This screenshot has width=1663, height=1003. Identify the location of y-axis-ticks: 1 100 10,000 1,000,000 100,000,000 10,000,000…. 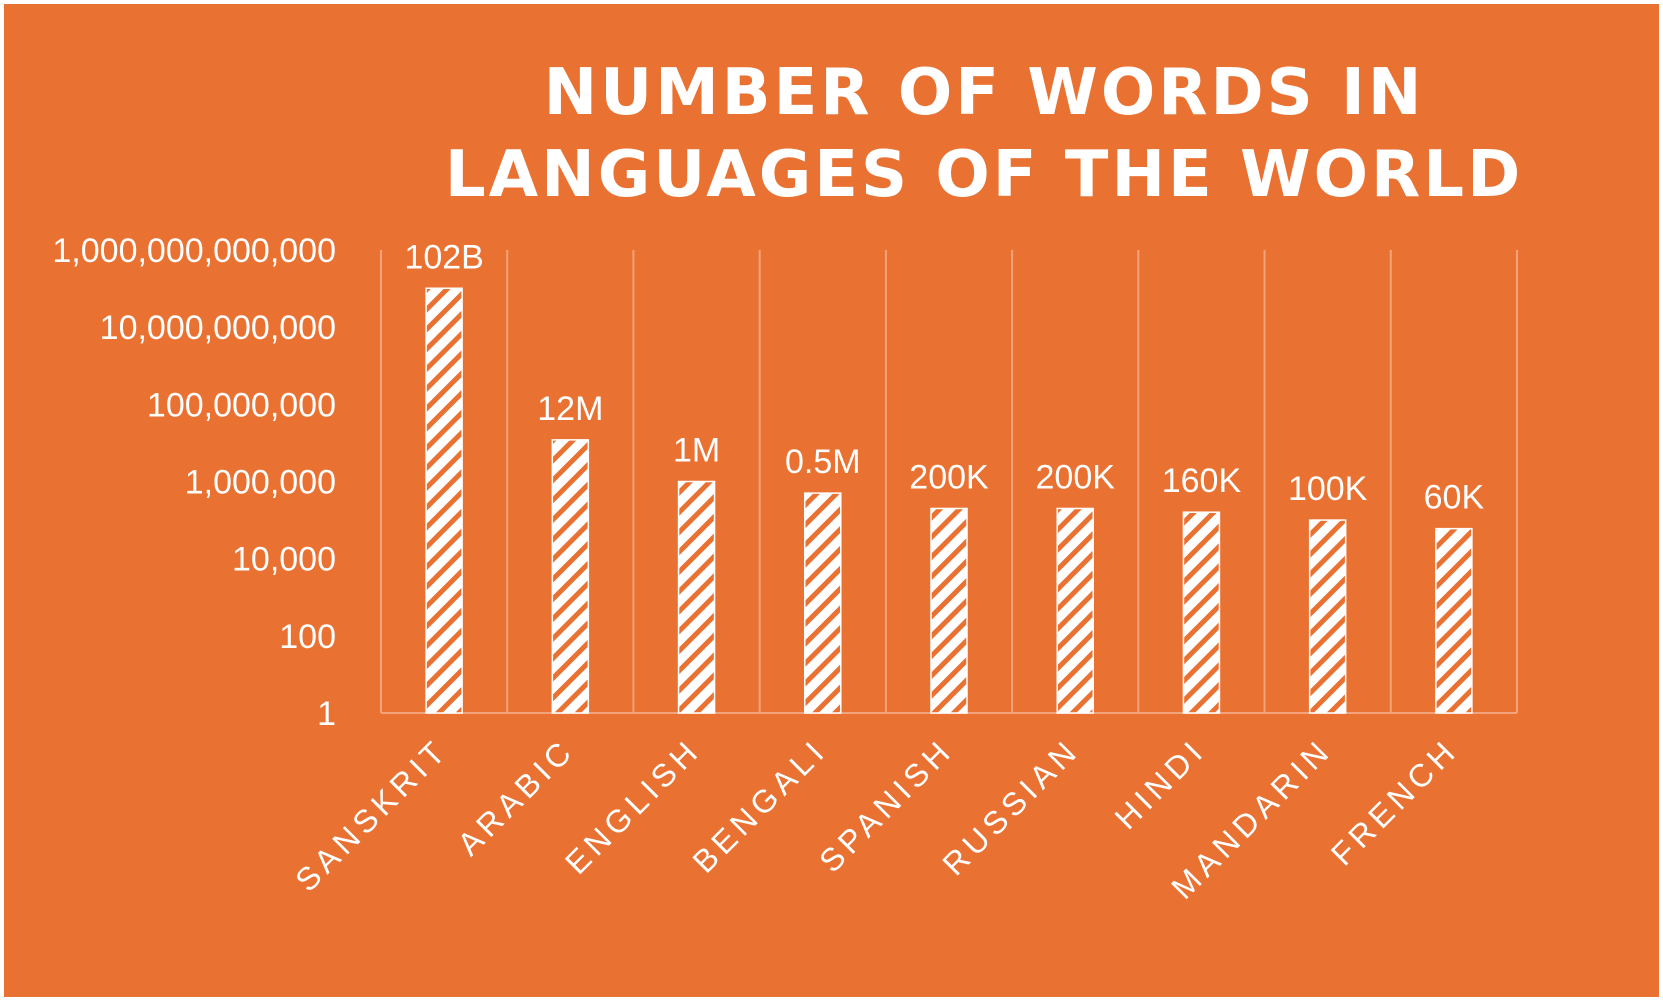
(194, 482).